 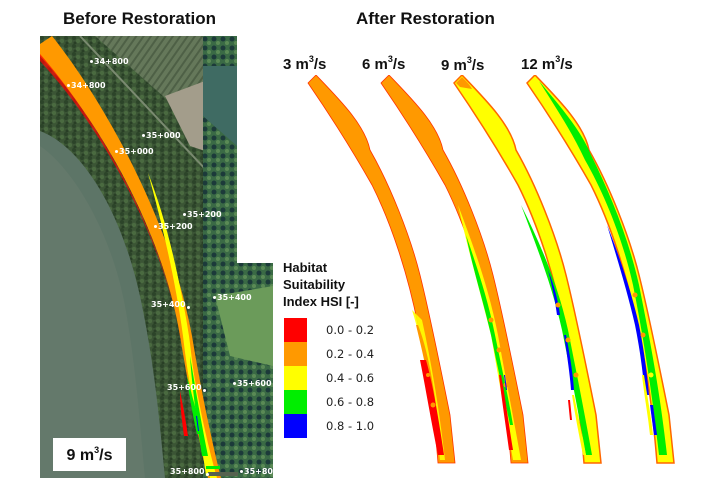 What do you see at coordinates (329, 402) in the screenshot?
I see `legend-item: 0.6 - 0.8` at bounding box center [329, 402].